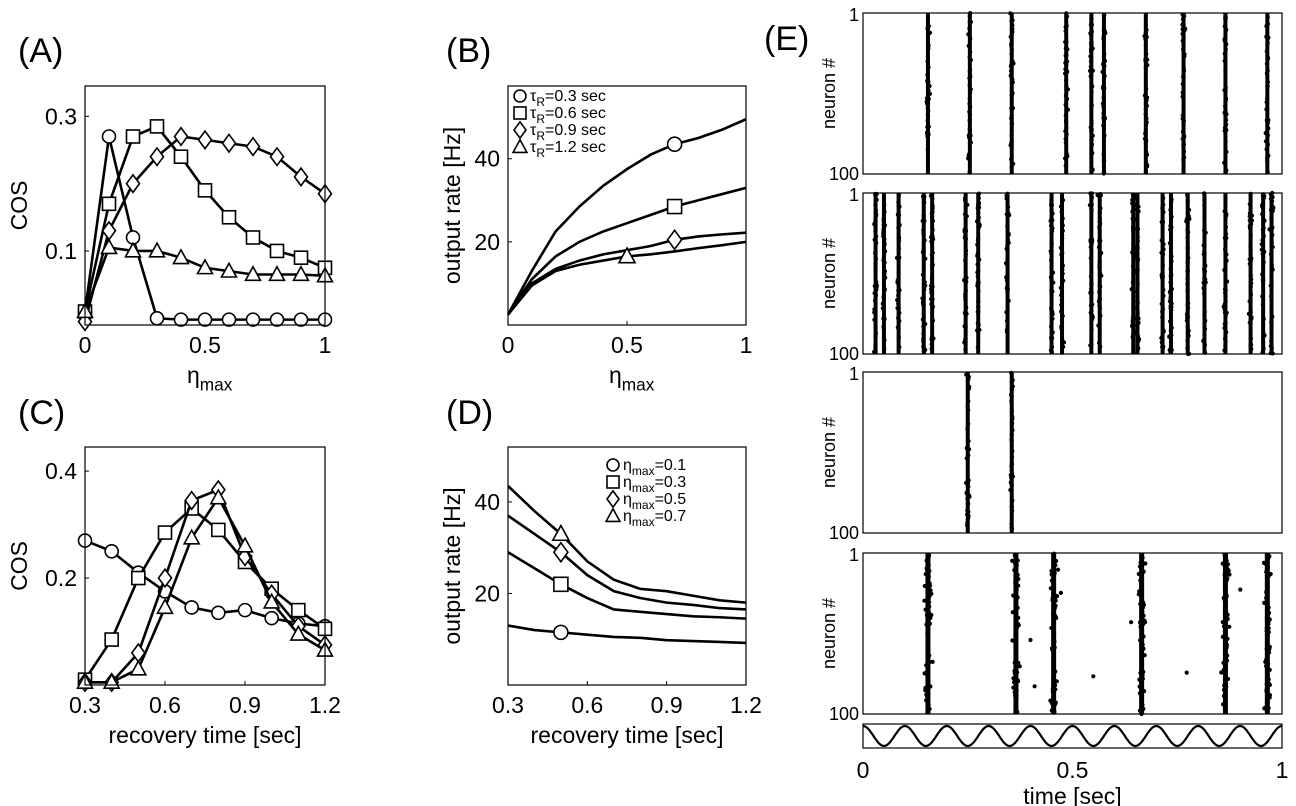 The image size is (1296, 806). Describe the element at coordinates (508, 705) in the screenshot. I see `d-xtick-label-0: 0.3` at that location.